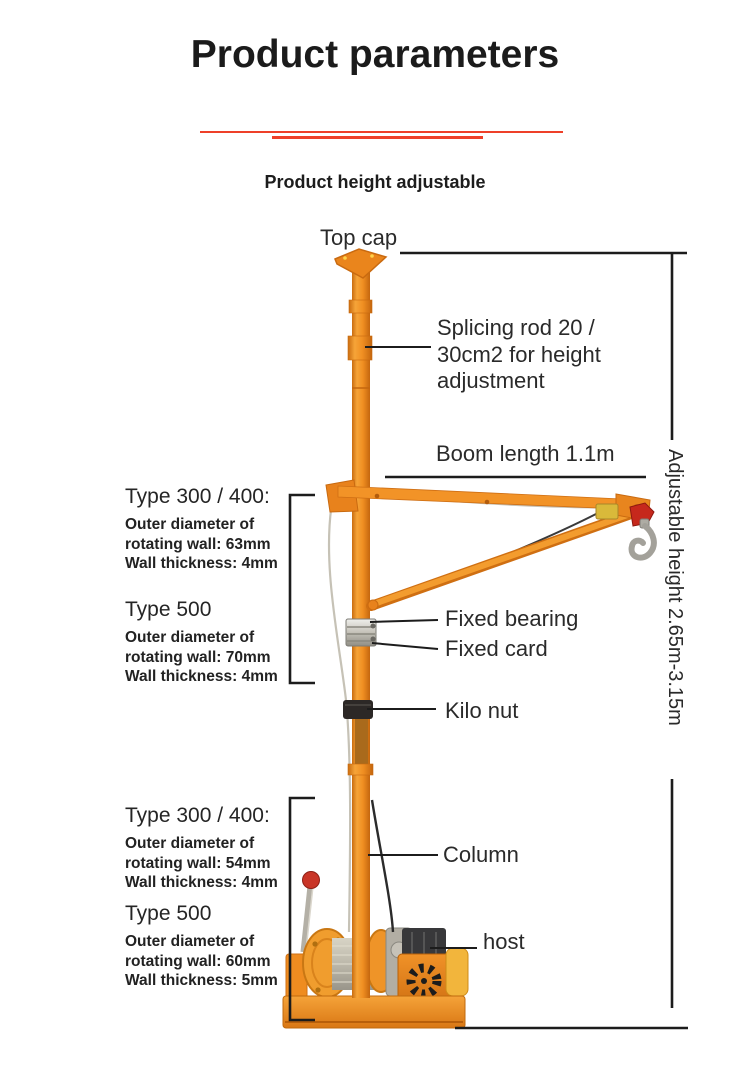 The image size is (750, 1065). I want to click on handle-knob, so click(311, 880).